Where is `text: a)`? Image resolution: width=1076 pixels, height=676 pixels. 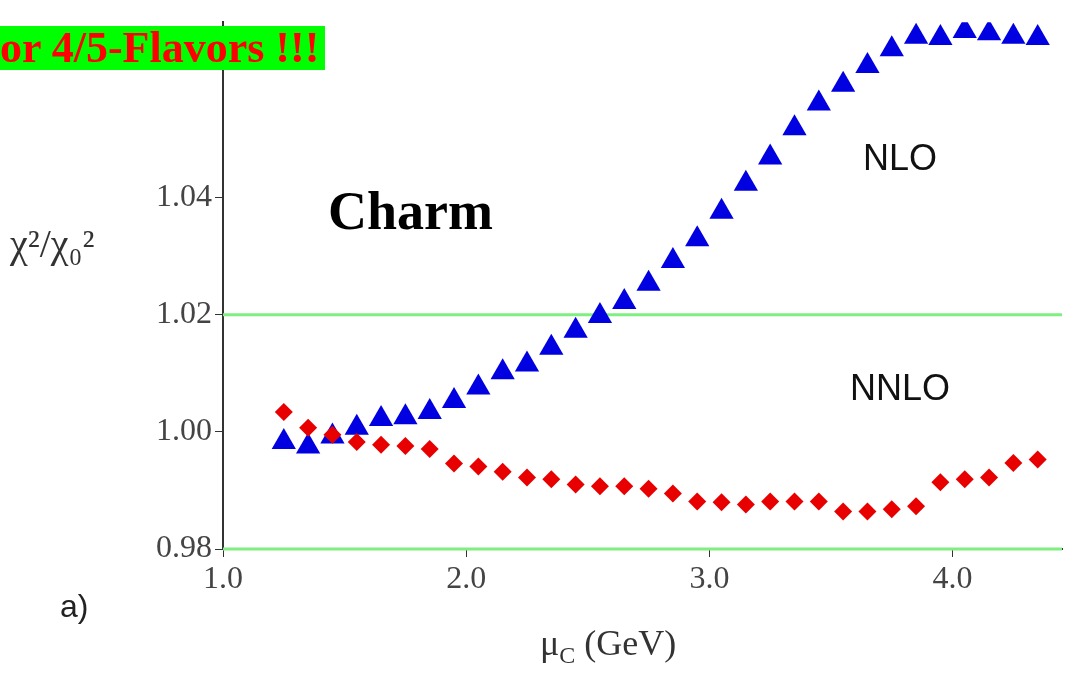 text: a) is located at coordinates (74, 606).